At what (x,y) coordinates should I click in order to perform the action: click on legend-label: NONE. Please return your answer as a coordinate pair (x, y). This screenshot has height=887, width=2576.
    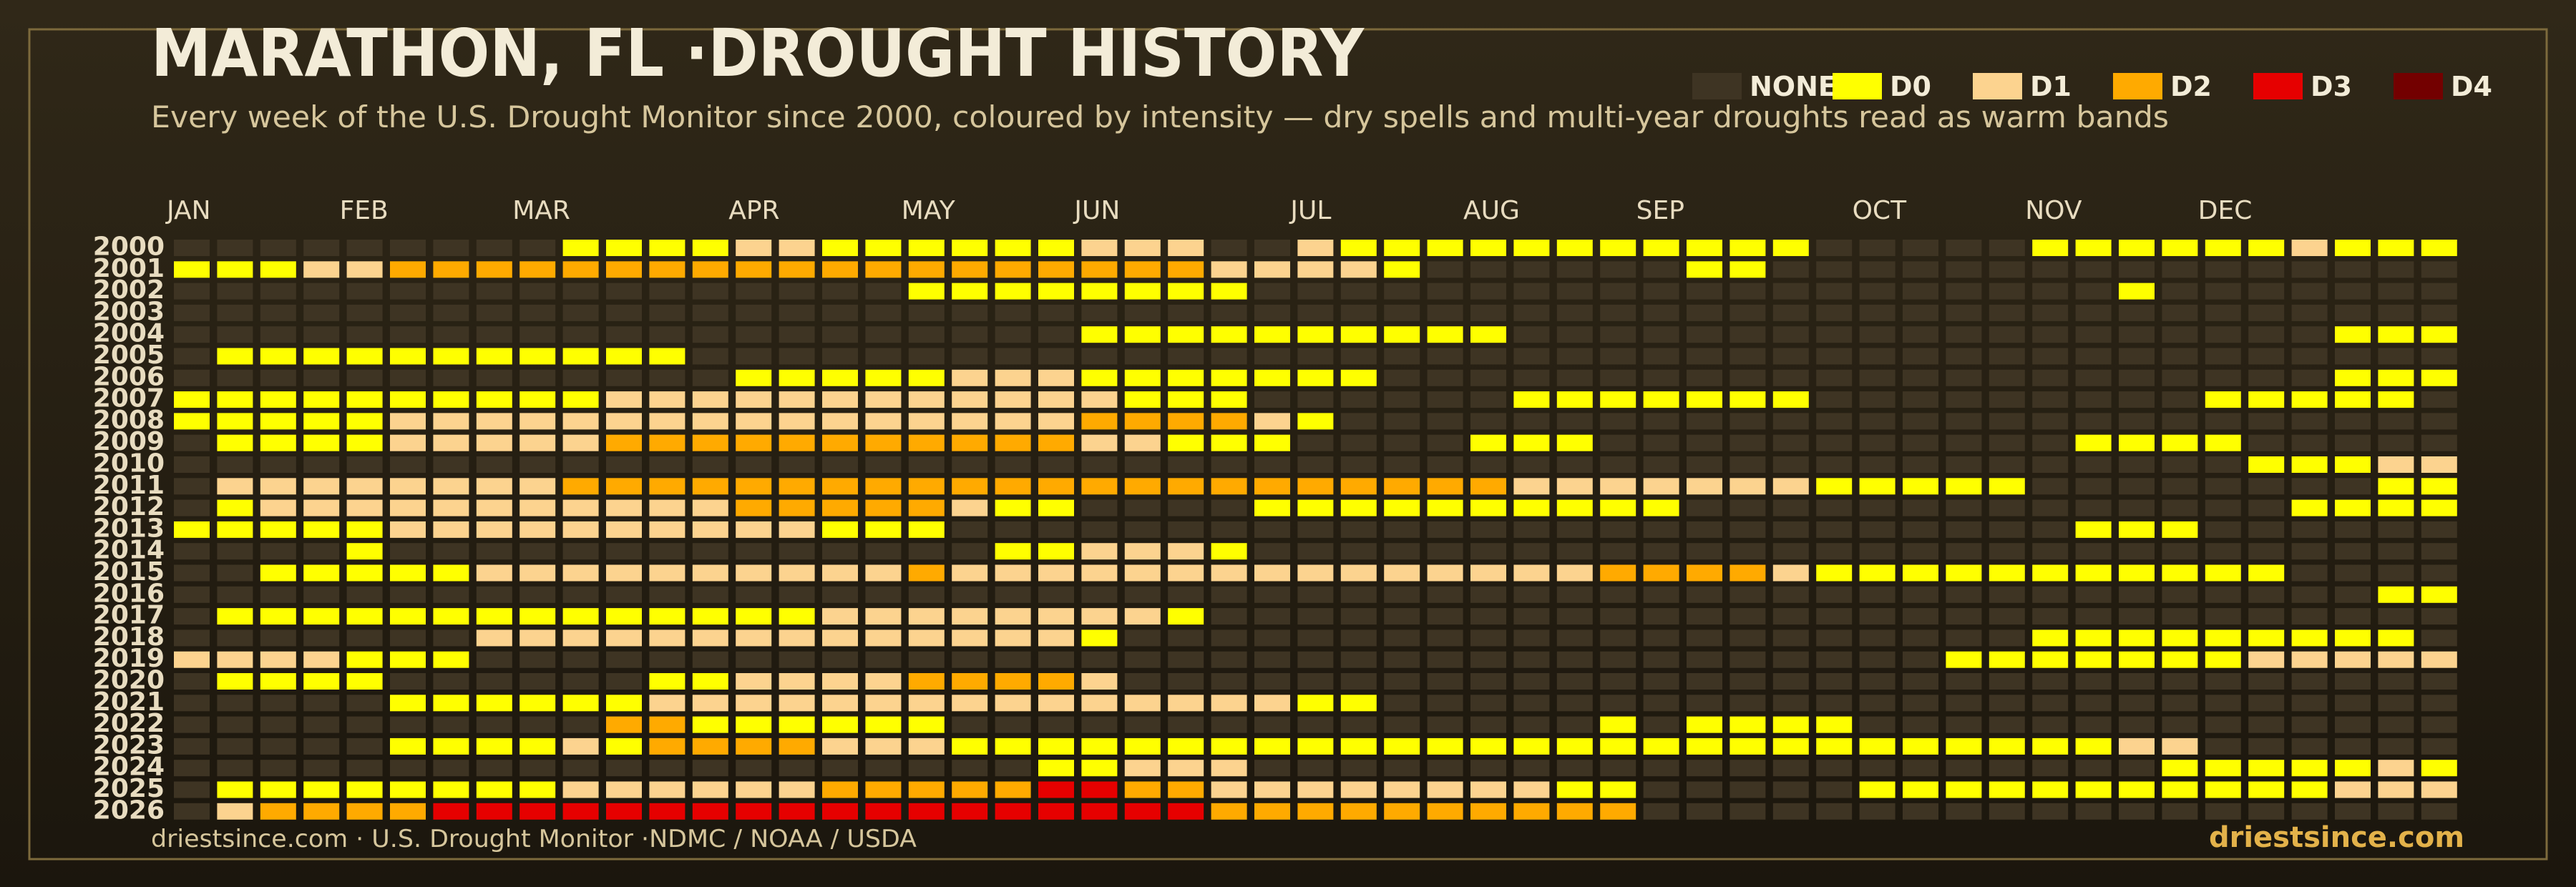
    Looking at the image, I should click on (1793, 86).